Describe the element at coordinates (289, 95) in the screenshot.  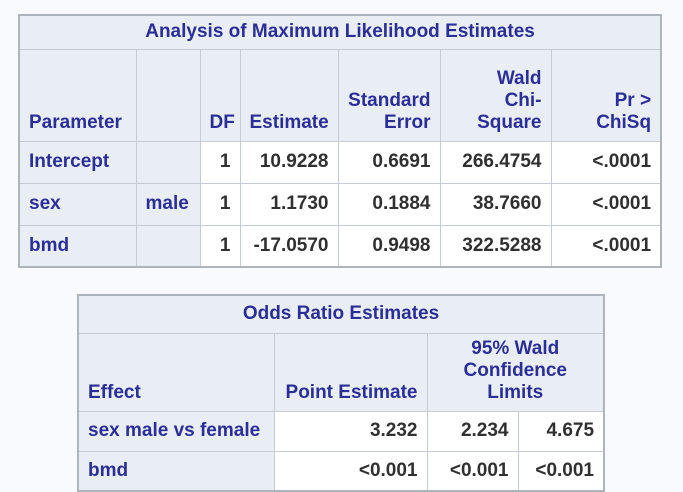
I see `column-header-estimate: Estimate` at that location.